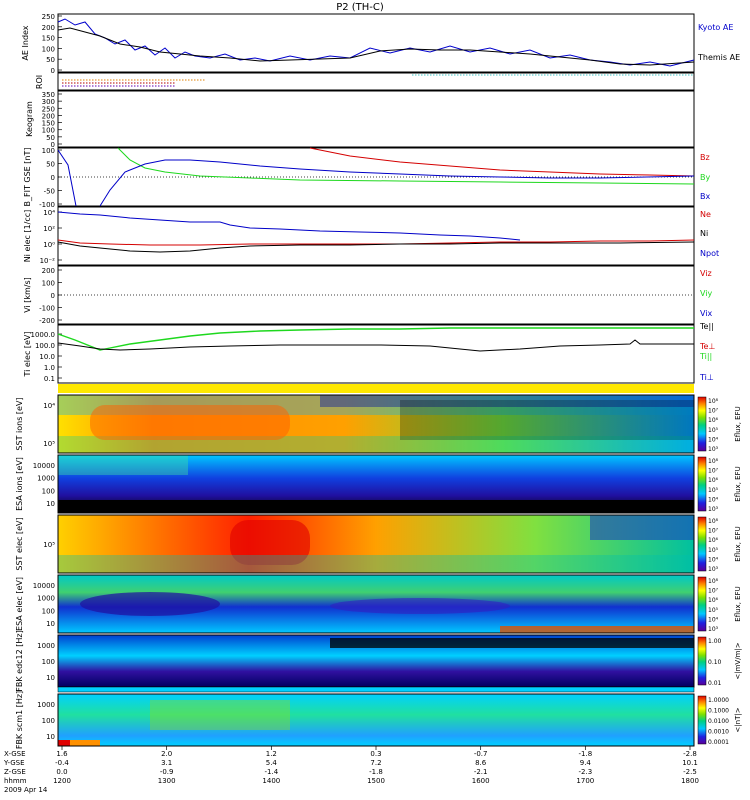  I want to click on esa-ion-panel: ESA ions [eV], so click(355, 484).